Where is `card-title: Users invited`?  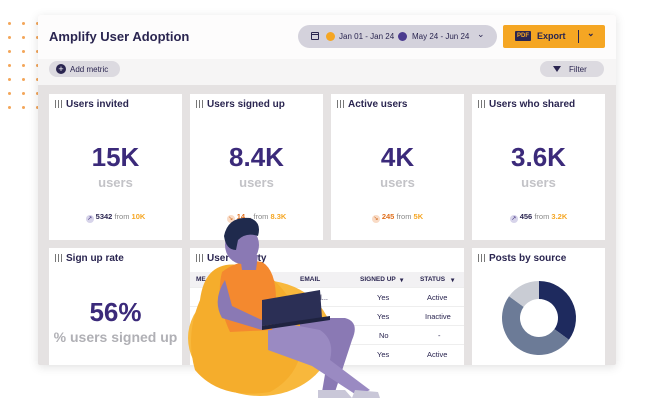
card-title: Users invited is located at coordinates (92, 104).